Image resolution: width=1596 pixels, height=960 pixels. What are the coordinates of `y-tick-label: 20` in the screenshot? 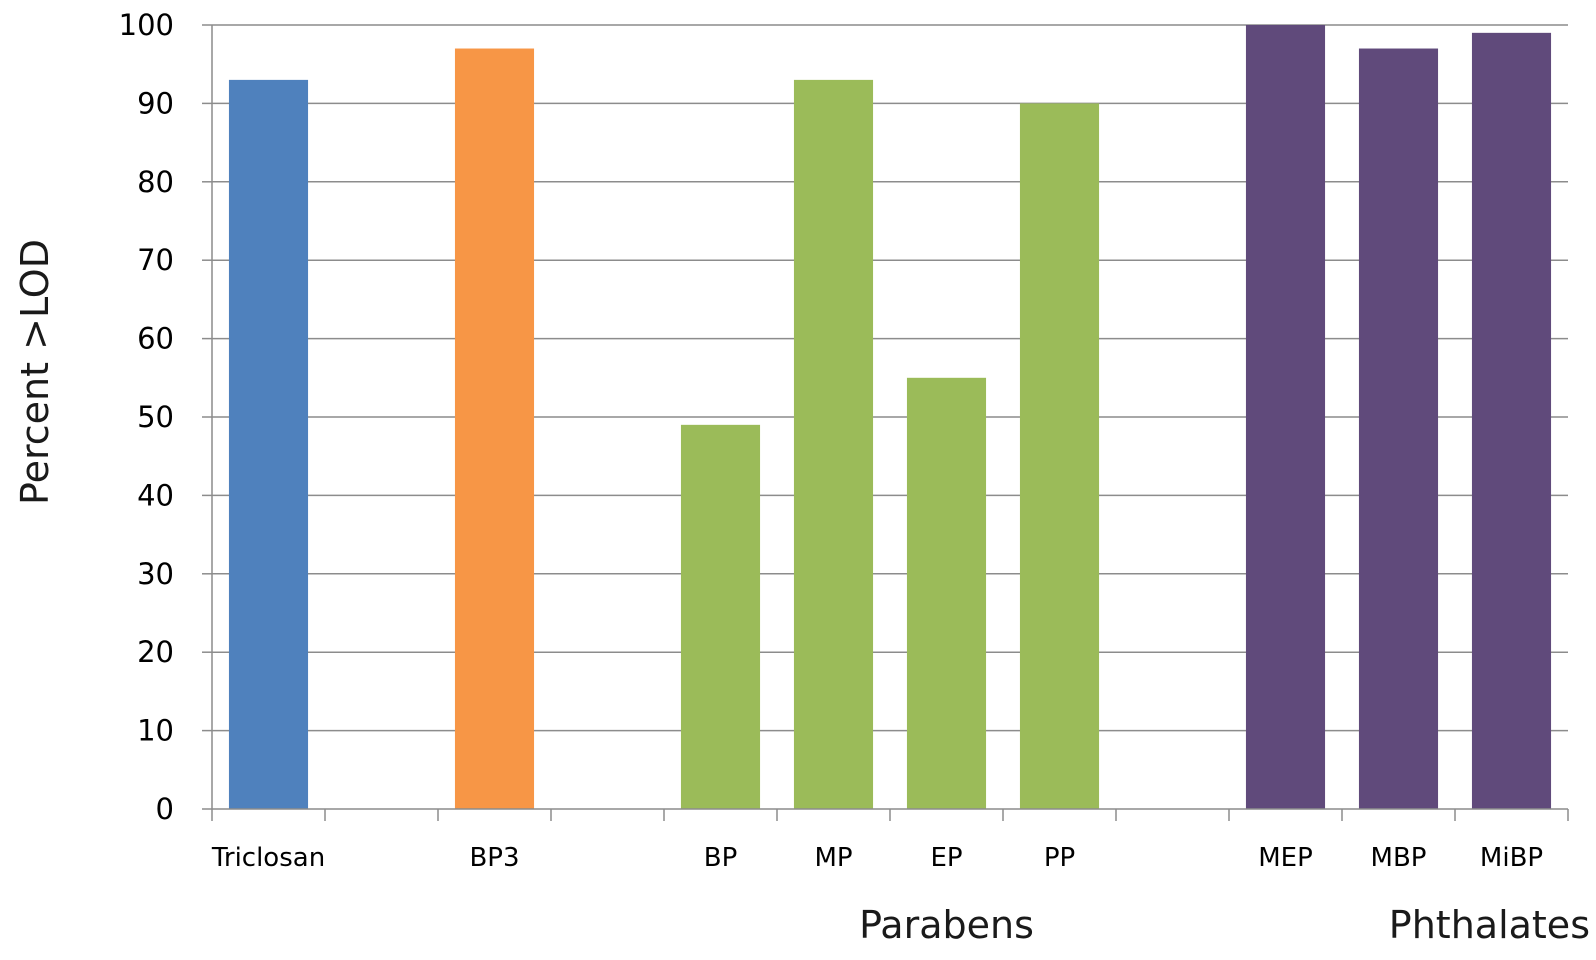 It's located at (155, 652).